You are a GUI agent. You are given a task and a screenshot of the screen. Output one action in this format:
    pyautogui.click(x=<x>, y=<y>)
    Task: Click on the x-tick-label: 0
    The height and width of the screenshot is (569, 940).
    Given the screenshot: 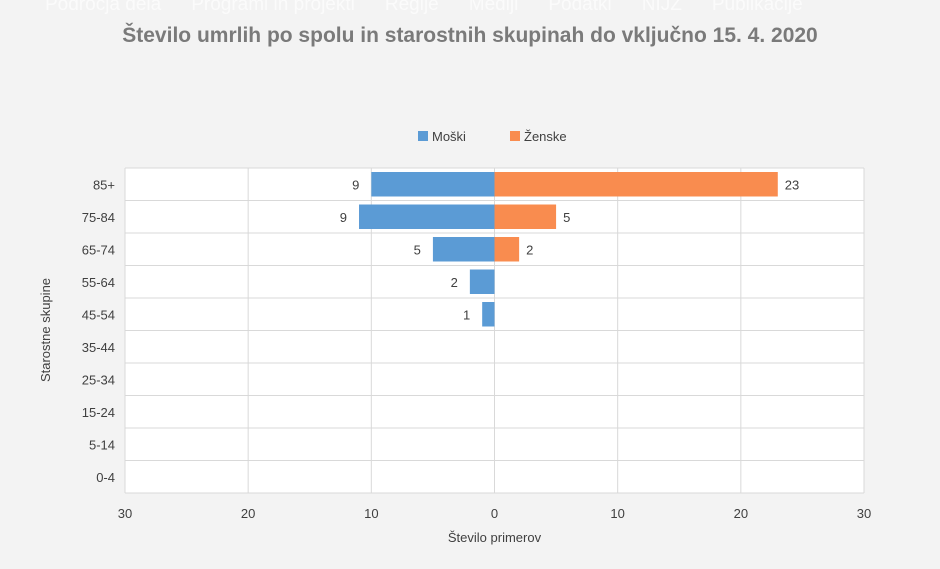 What is the action you would take?
    pyautogui.click(x=494, y=513)
    